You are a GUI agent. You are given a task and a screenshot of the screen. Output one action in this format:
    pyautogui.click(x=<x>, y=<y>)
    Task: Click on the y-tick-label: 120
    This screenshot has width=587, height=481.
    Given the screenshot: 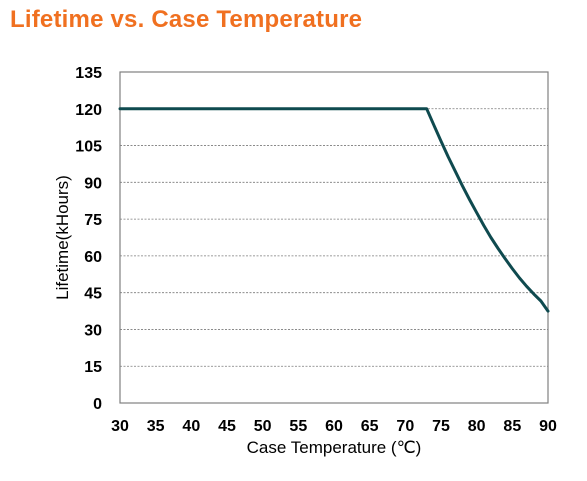 What is the action you would take?
    pyautogui.click(x=88, y=110)
    